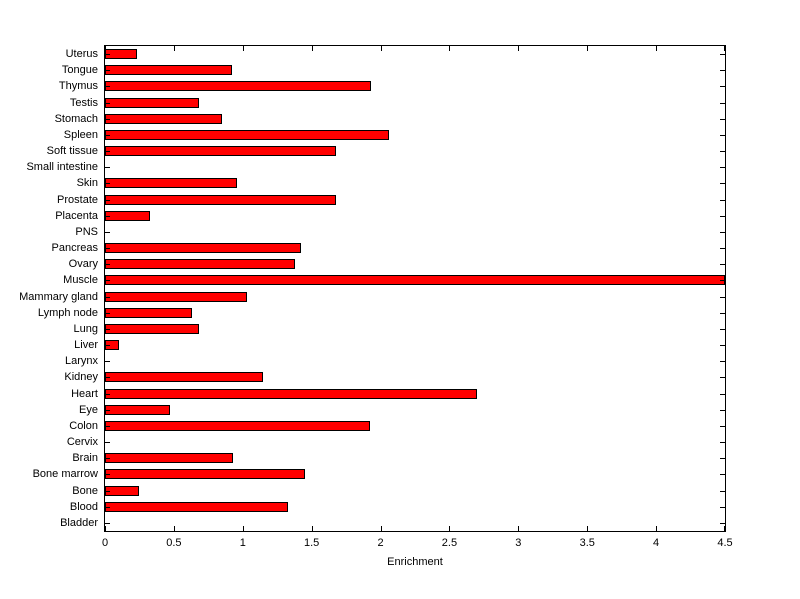 This screenshot has width=800, height=599. Describe the element at coordinates (137, 409) in the screenshot. I see `bar-eye` at that location.